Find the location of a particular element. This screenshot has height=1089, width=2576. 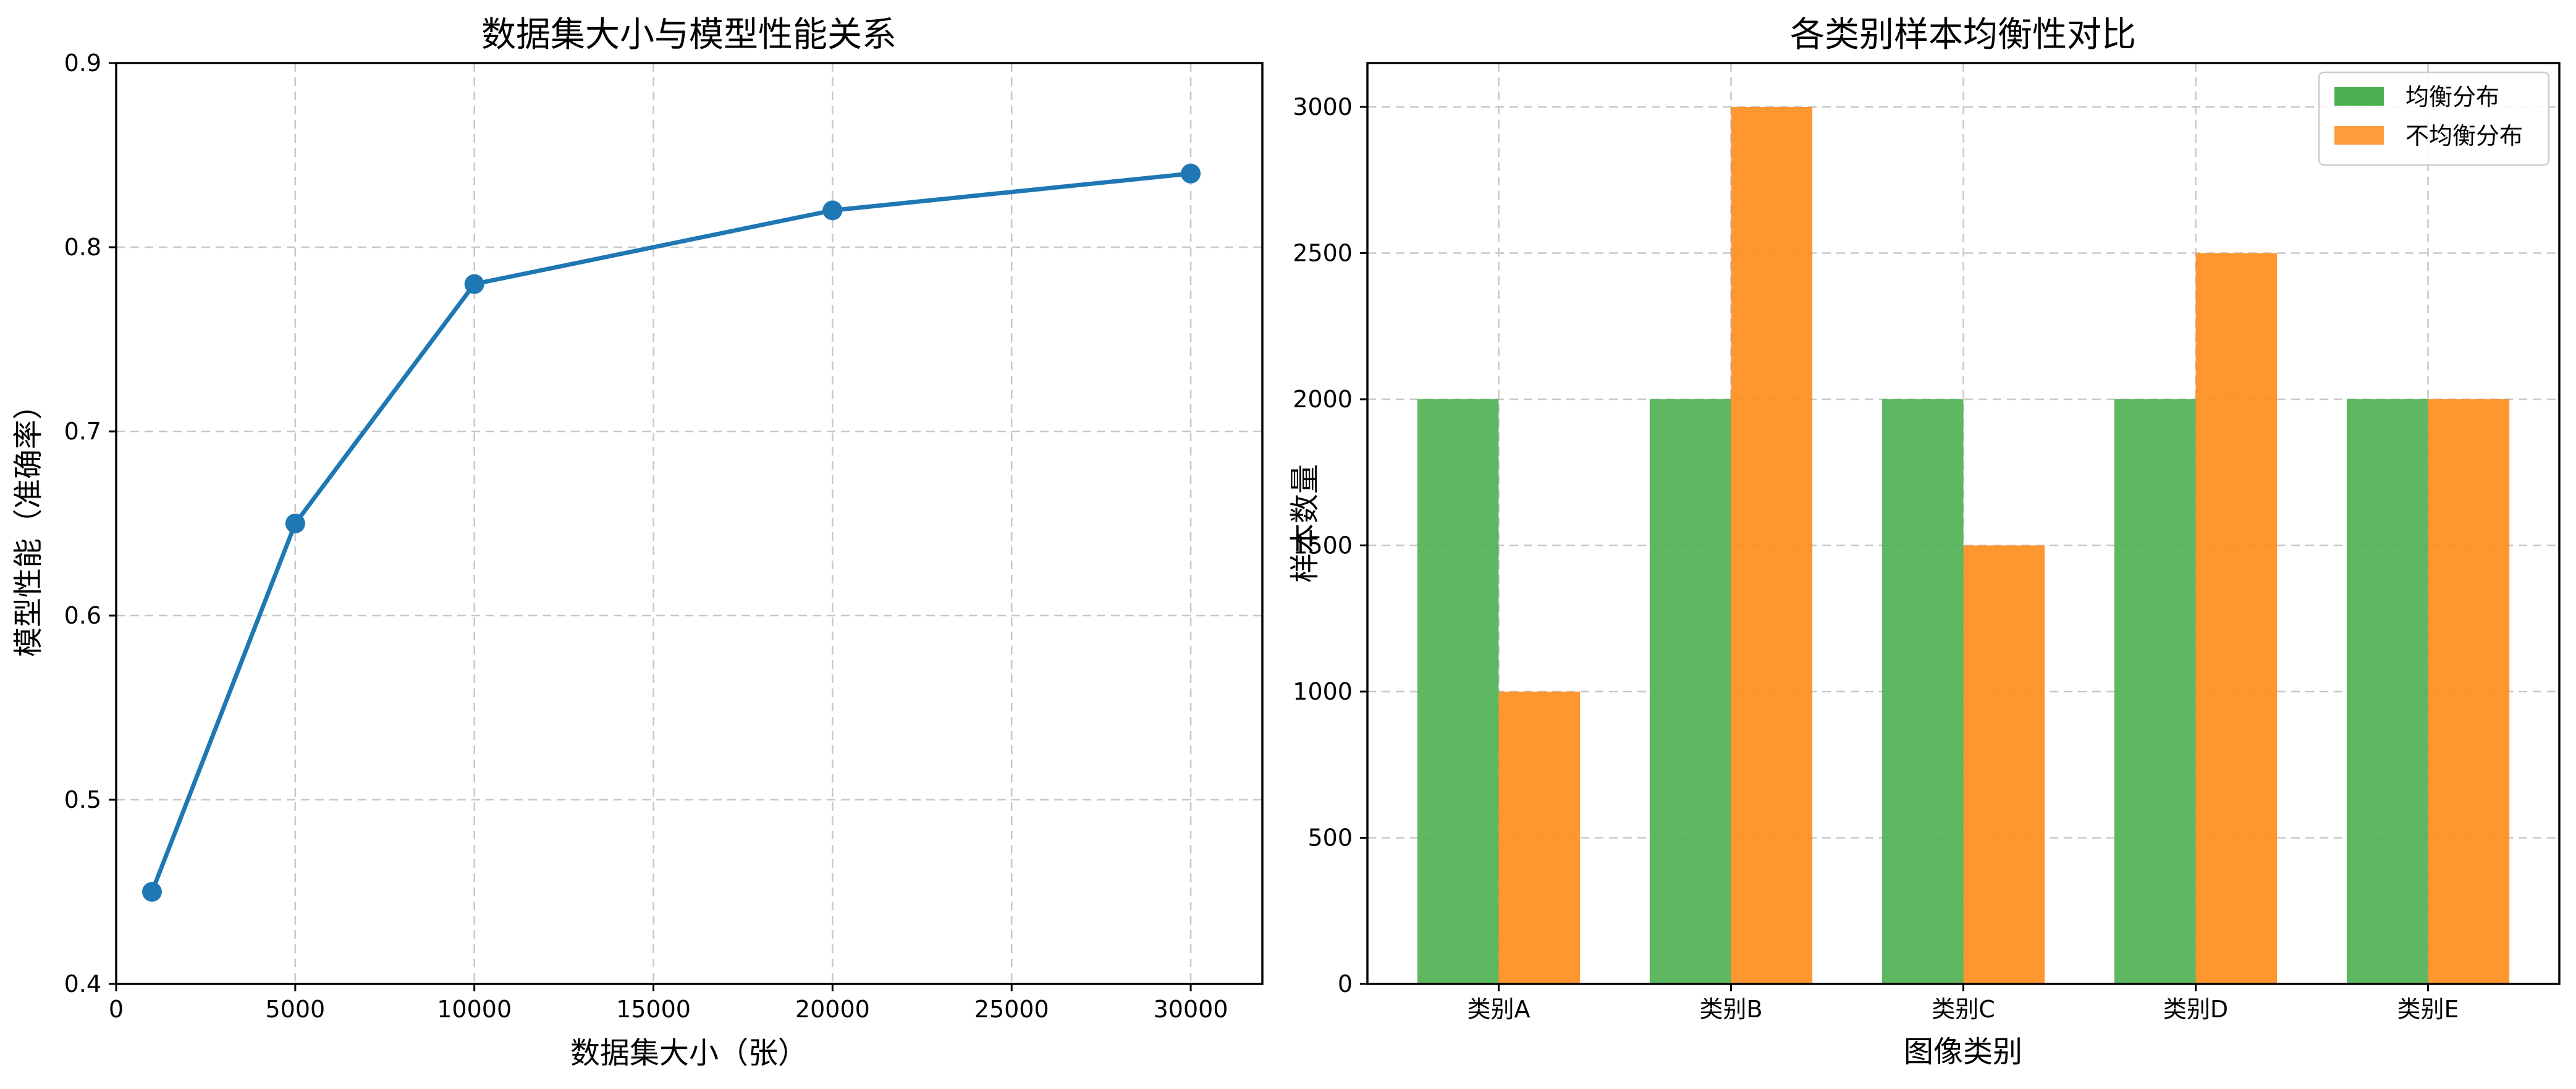

chart-title: 数据集大小与模型性能关系 is located at coordinates (689, 35).